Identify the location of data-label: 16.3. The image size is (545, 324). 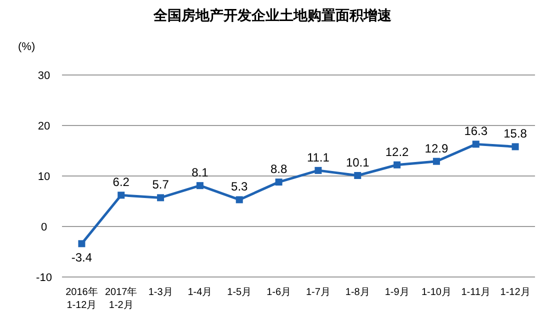
(476, 131).